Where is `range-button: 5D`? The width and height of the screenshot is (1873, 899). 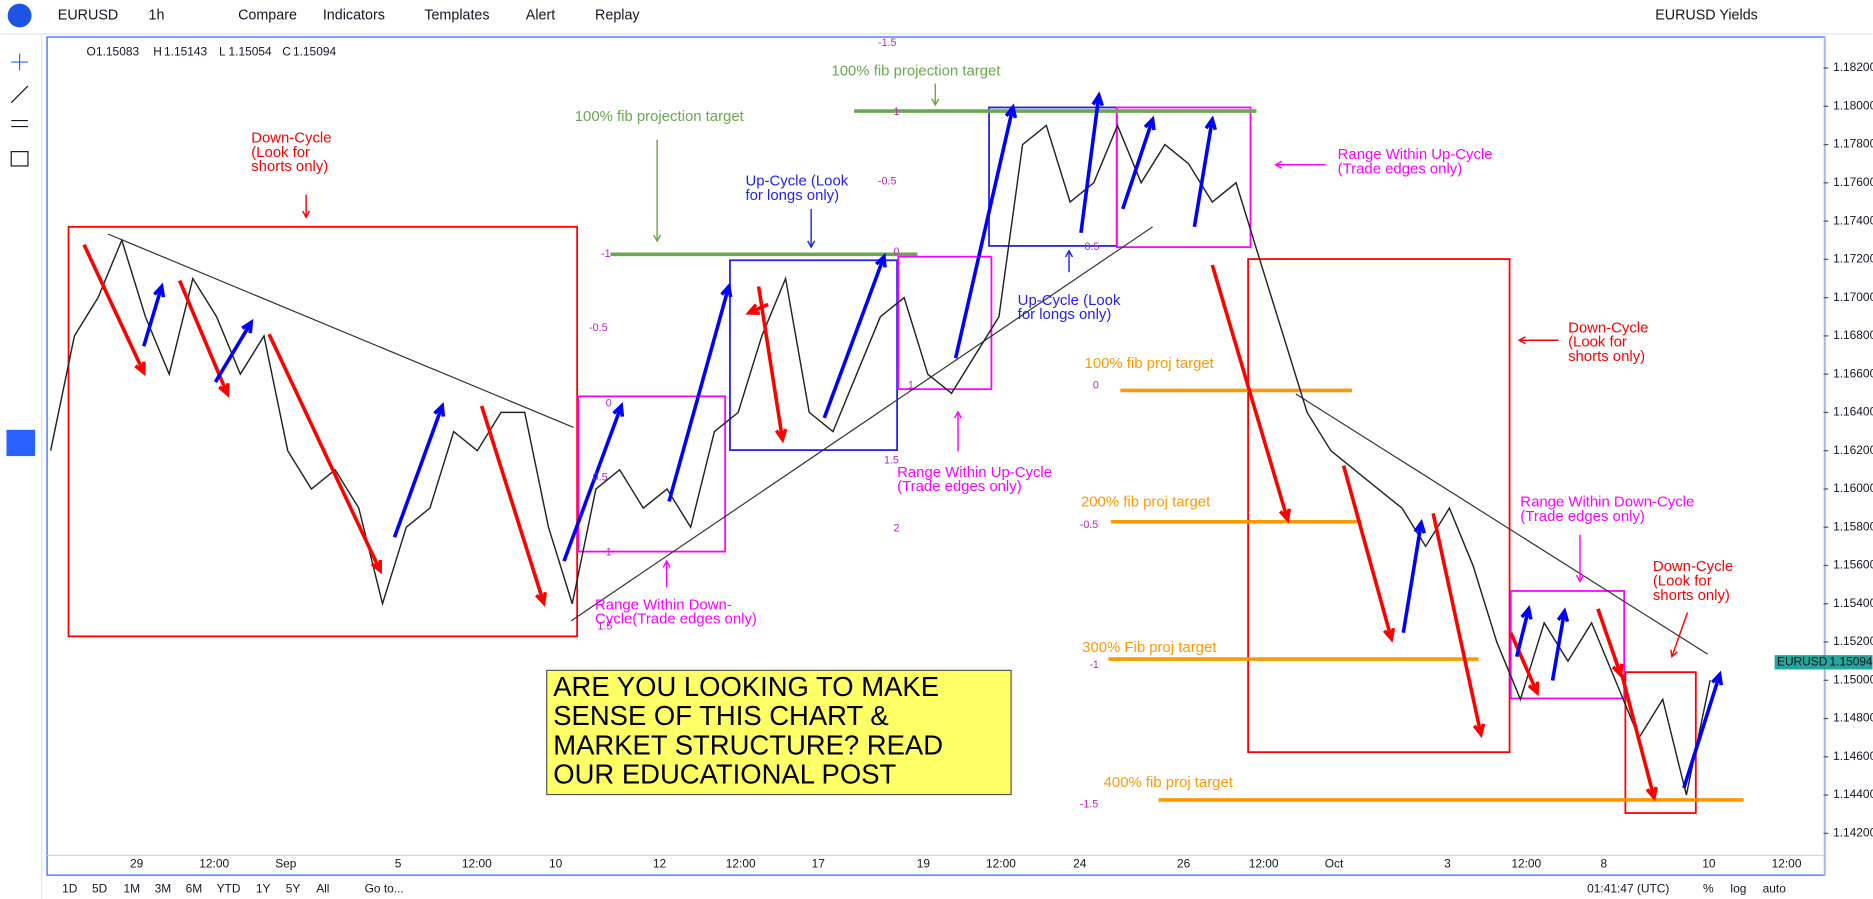 range-button: 5D is located at coordinates (100, 889).